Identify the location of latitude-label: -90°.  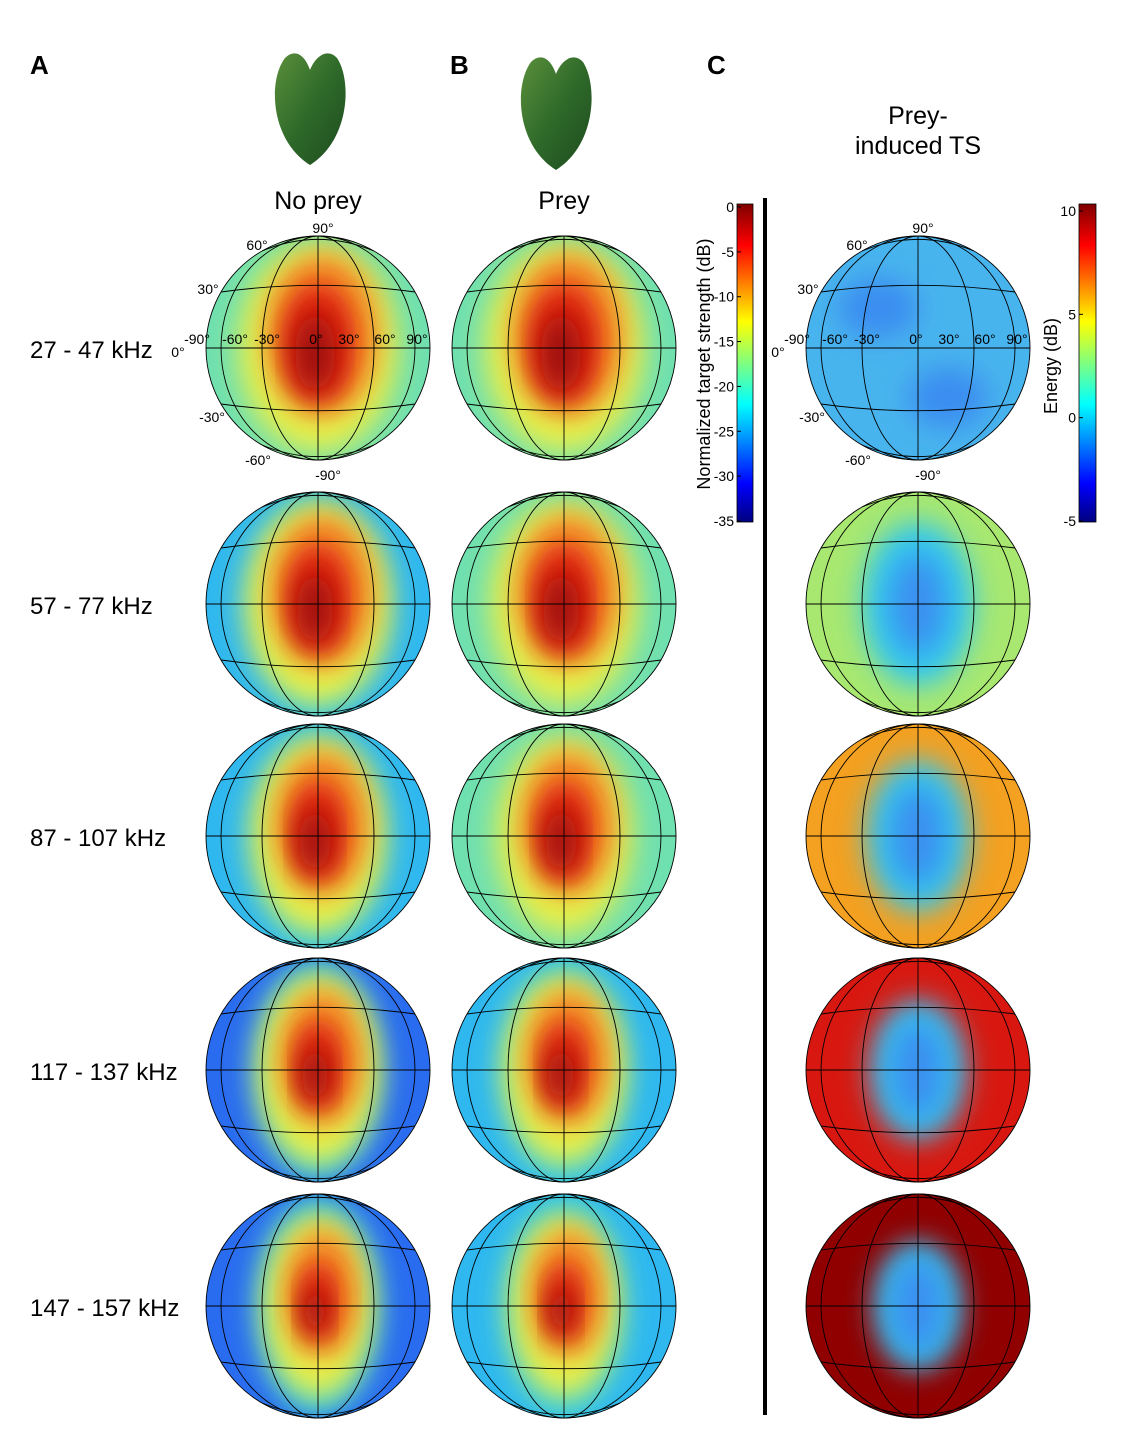
(328, 475).